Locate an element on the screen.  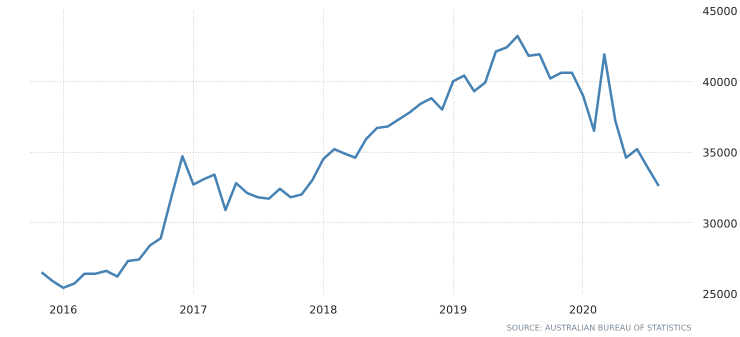
y-tick-label: 30000 is located at coordinates (720, 223).